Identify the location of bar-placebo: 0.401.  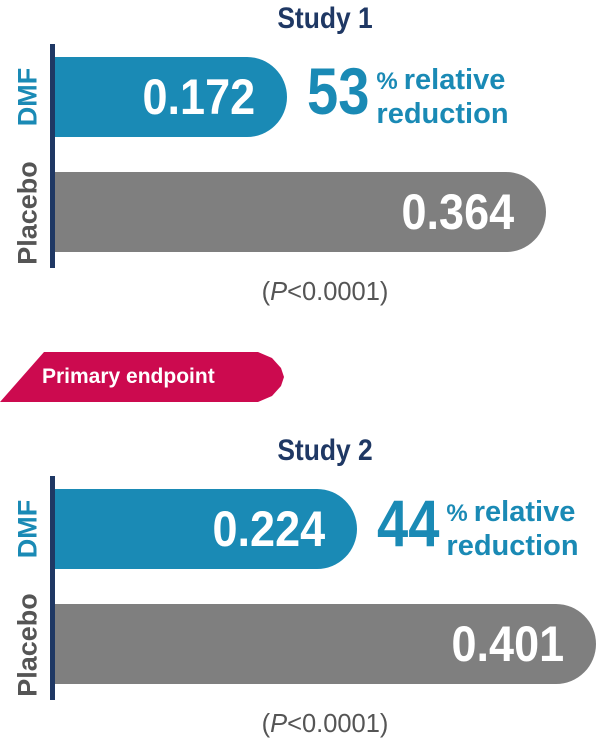
(325, 644).